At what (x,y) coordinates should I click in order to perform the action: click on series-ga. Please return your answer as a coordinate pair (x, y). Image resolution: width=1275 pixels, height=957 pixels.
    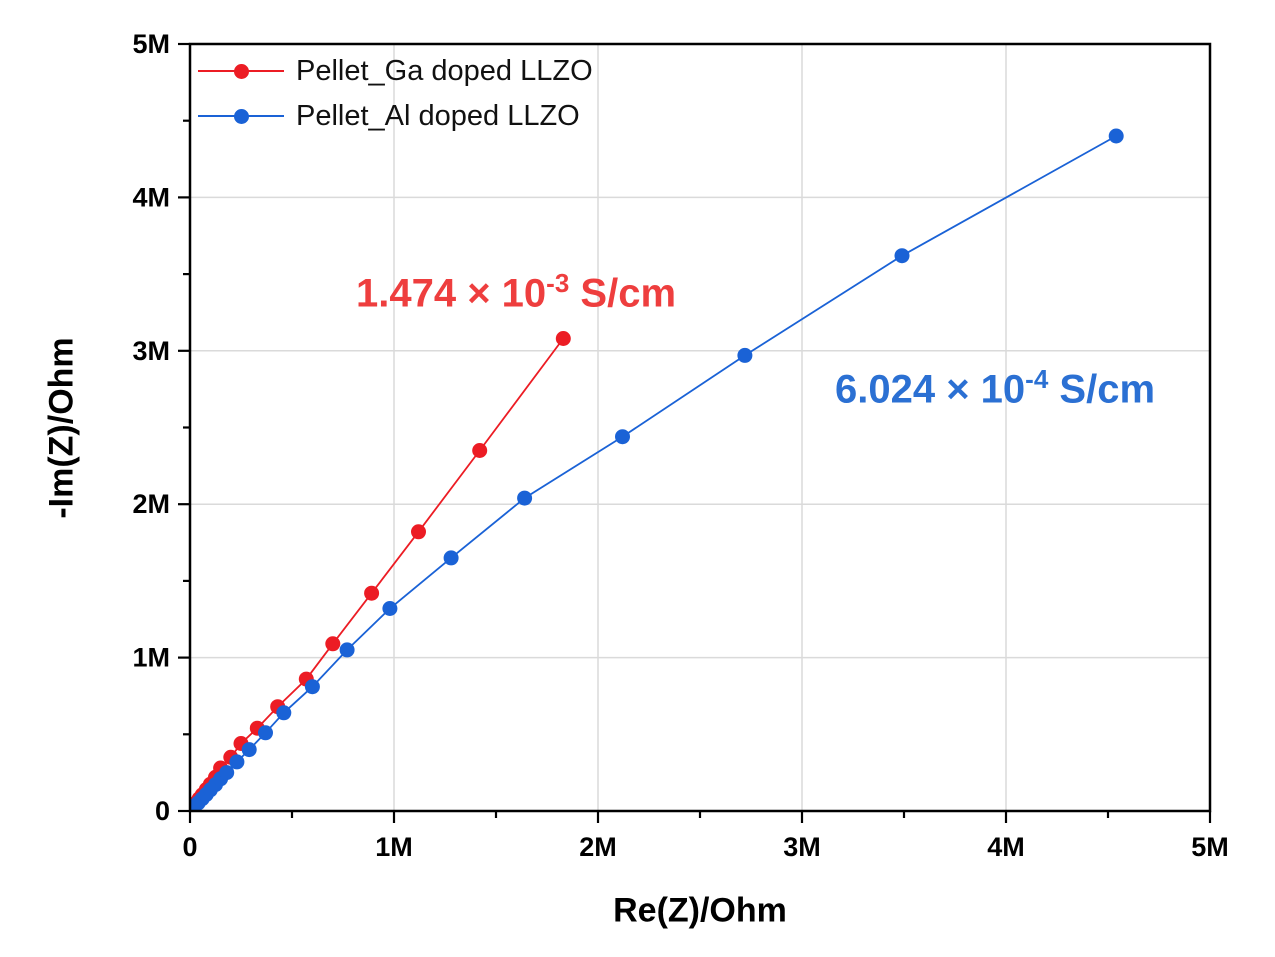
    Looking at the image, I should click on (380, 571).